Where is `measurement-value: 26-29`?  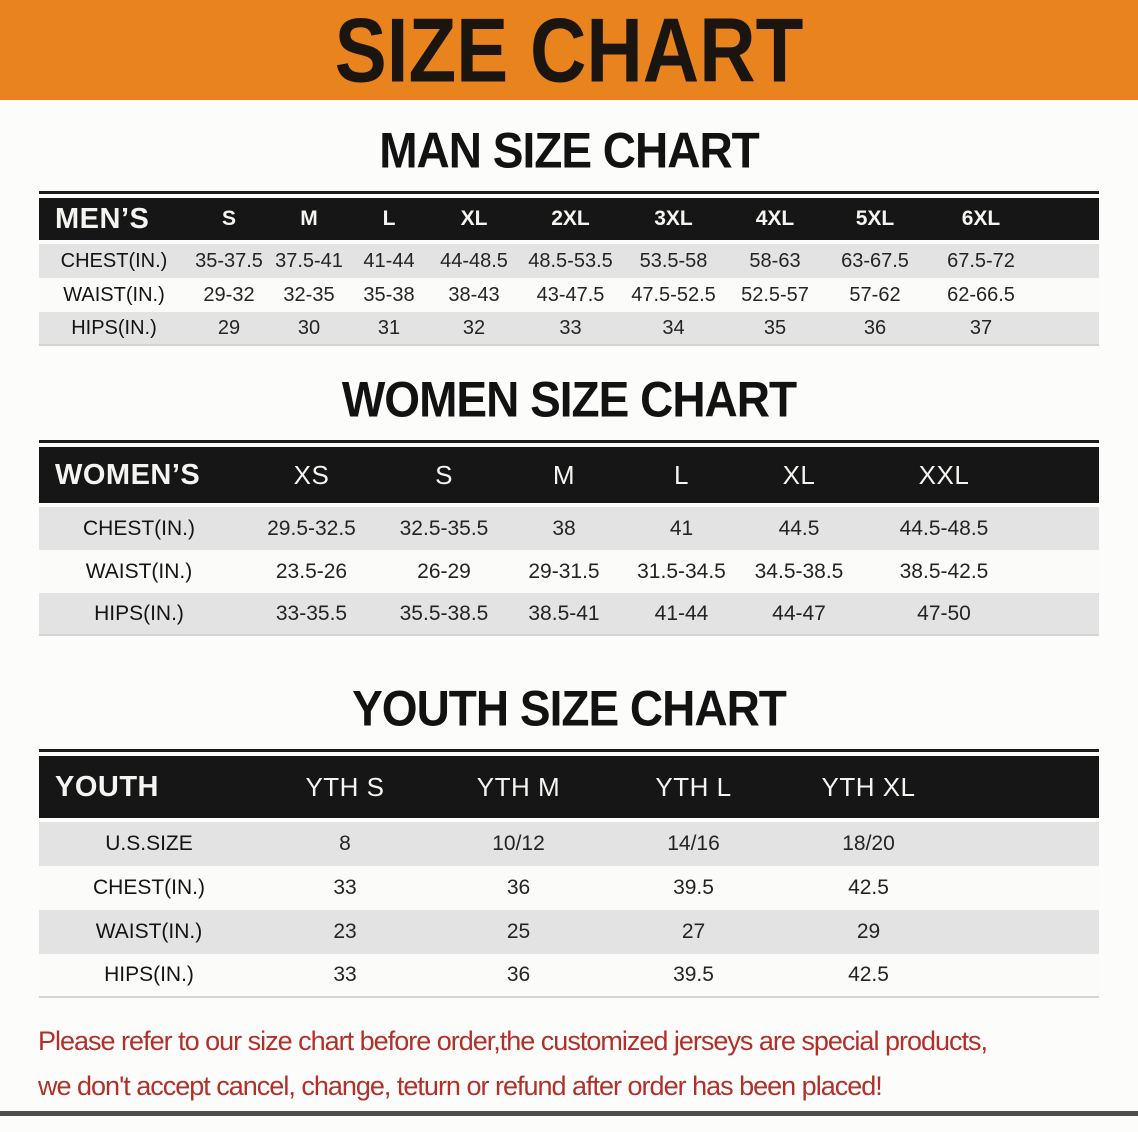
measurement-value: 26-29 is located at coordinates (444, 571).